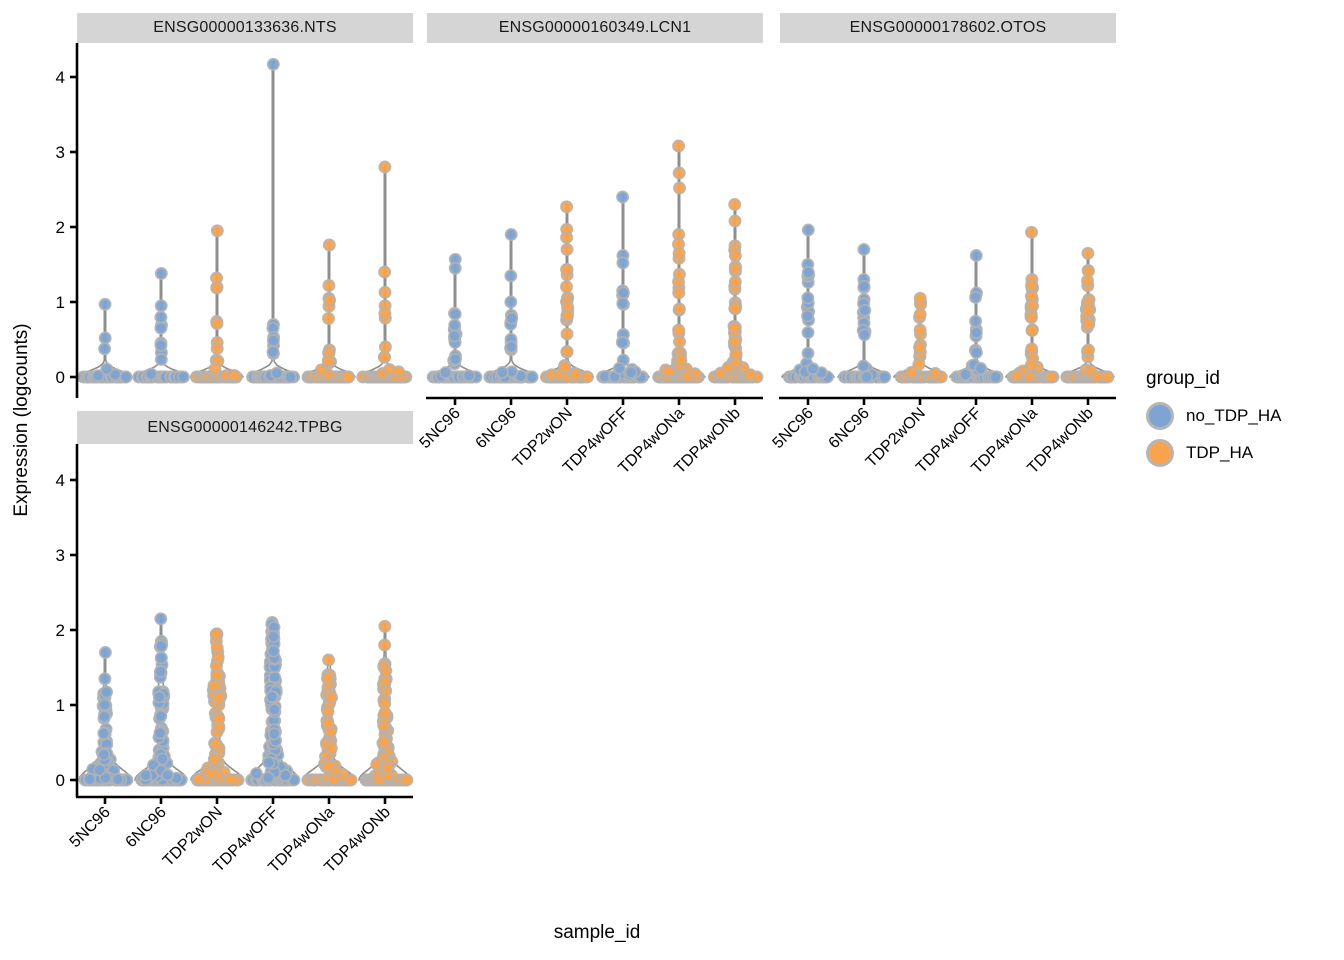 The height and width of the screenshot is (960, 1344). Describe the element at coordinates (948, 27) in the screenshot. I see `facet-title: ENSG00000178602.OTOS` at that location.